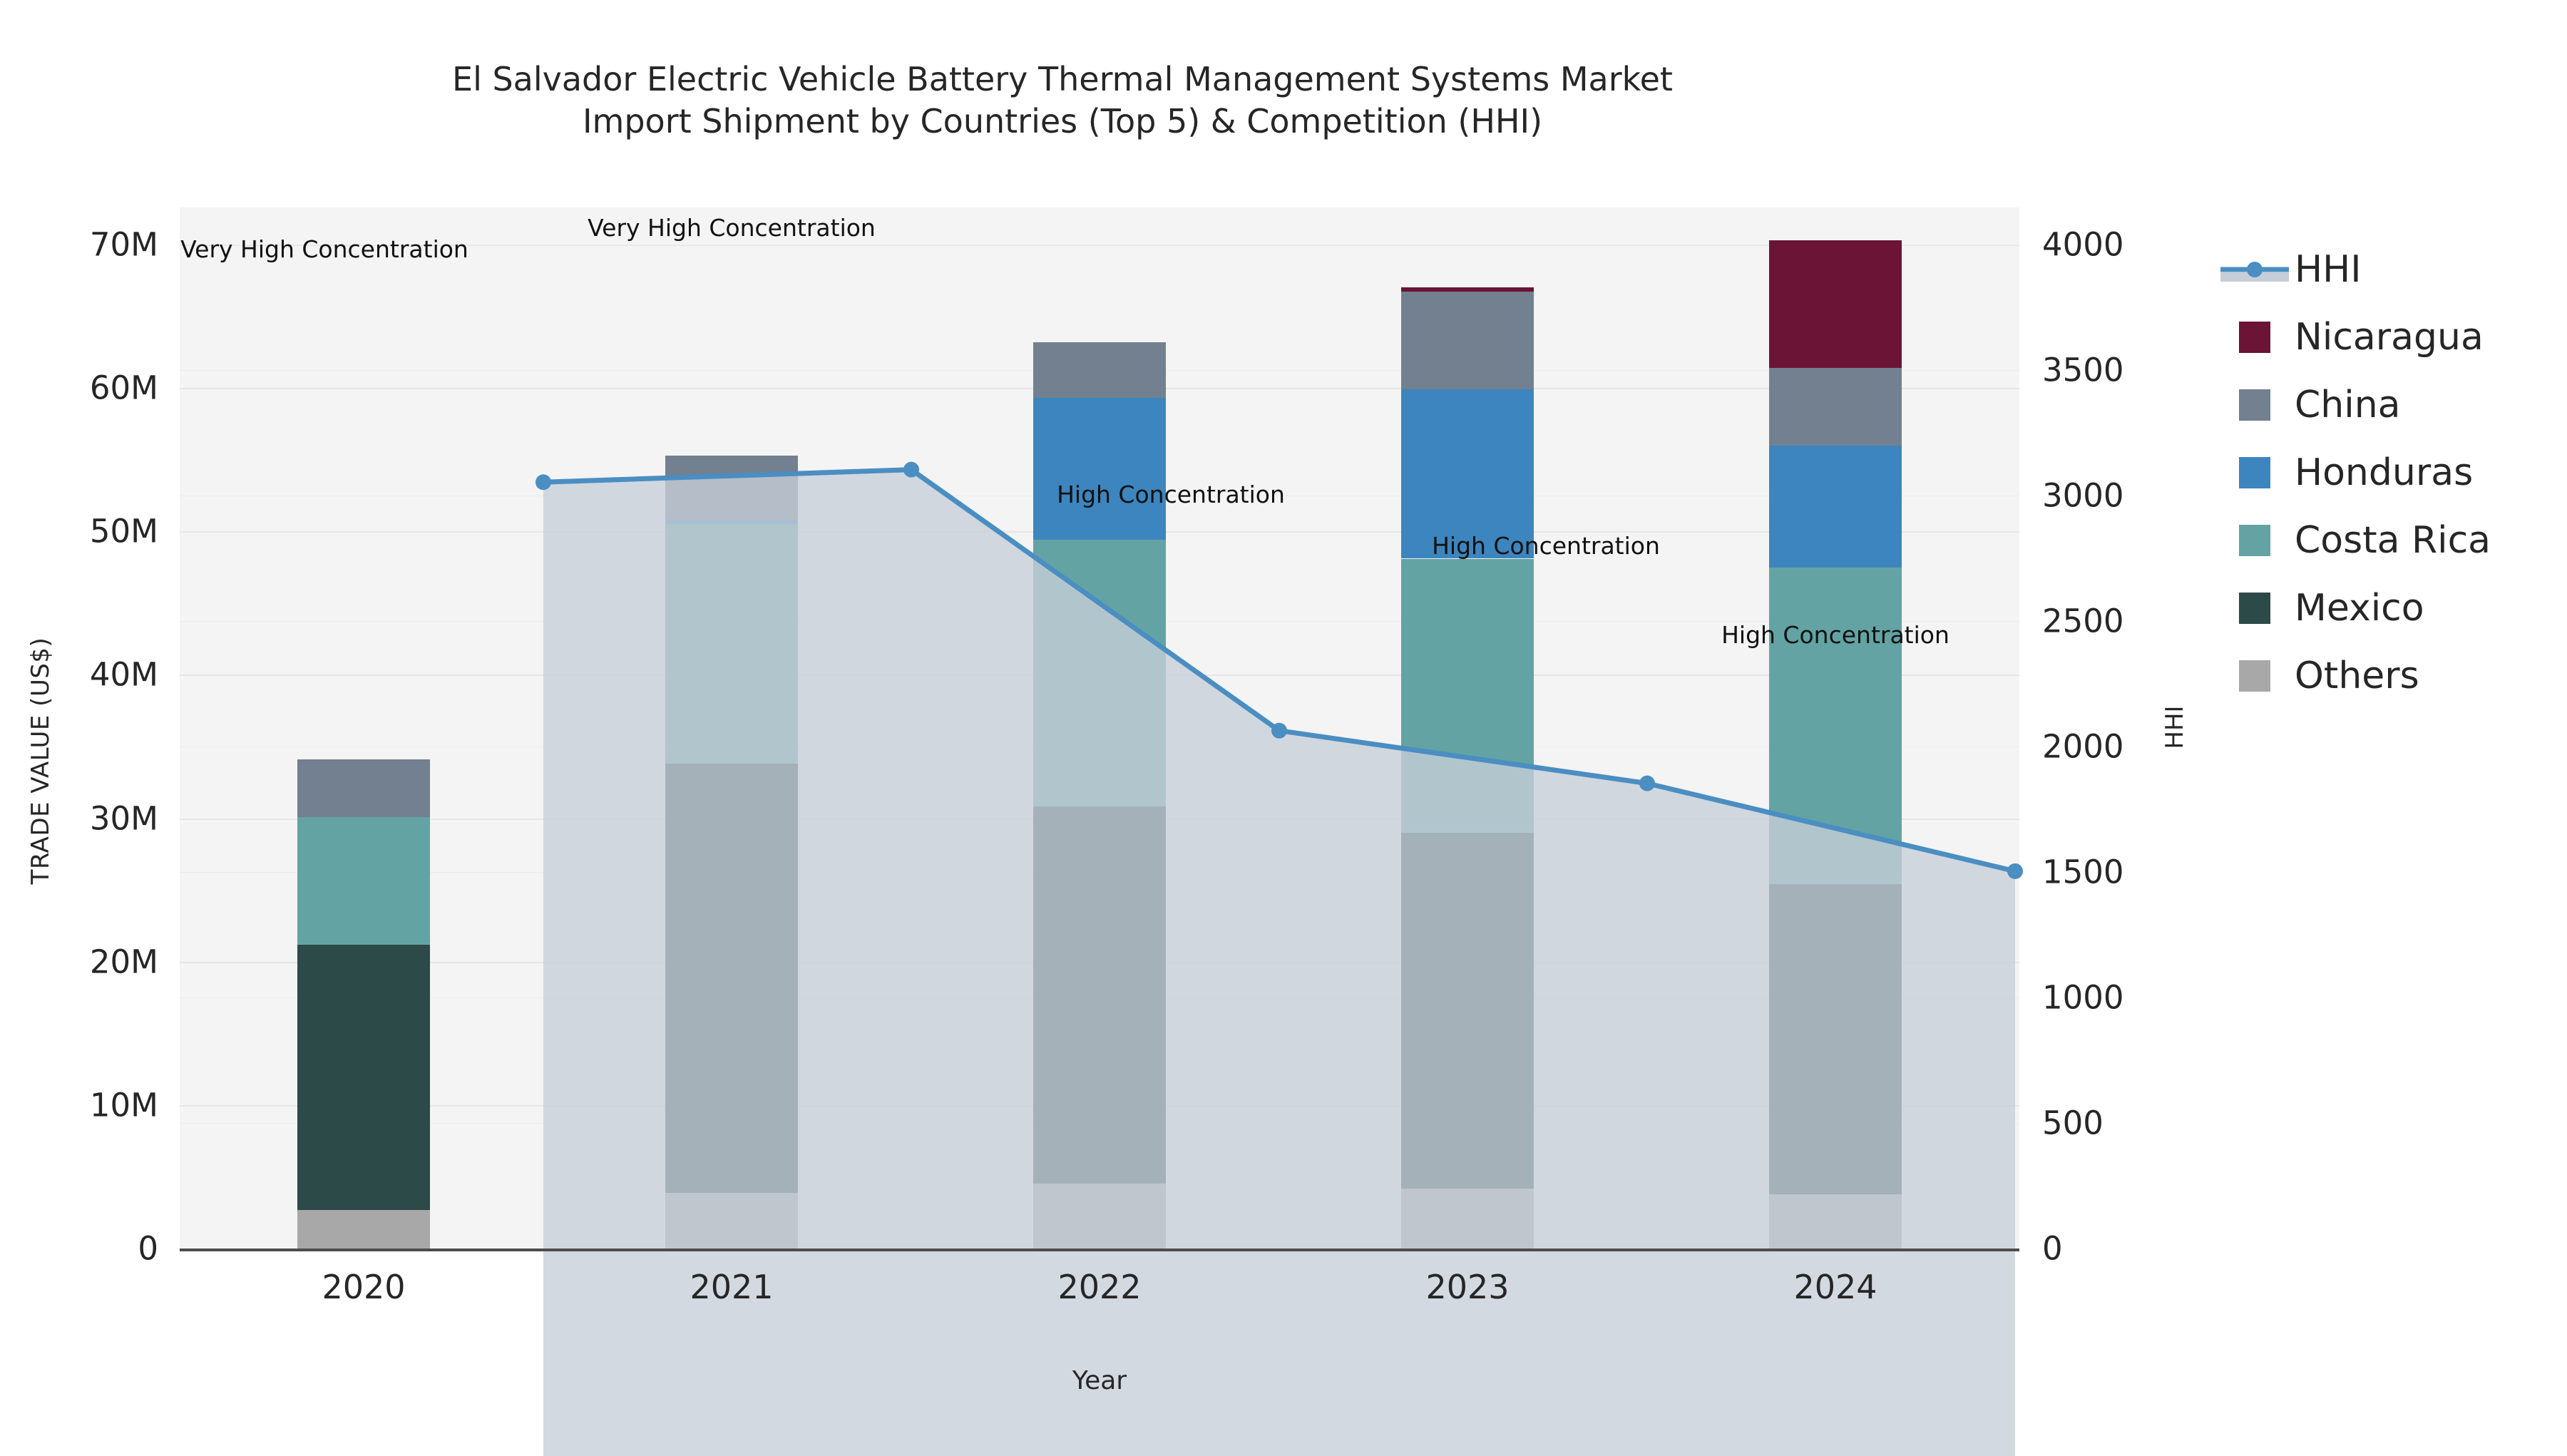 This screenshot has height=1456, width=2567. Describe the element at coordinates (2348, 404) in the screenshot. I see `legend-item-label: China` at that location.